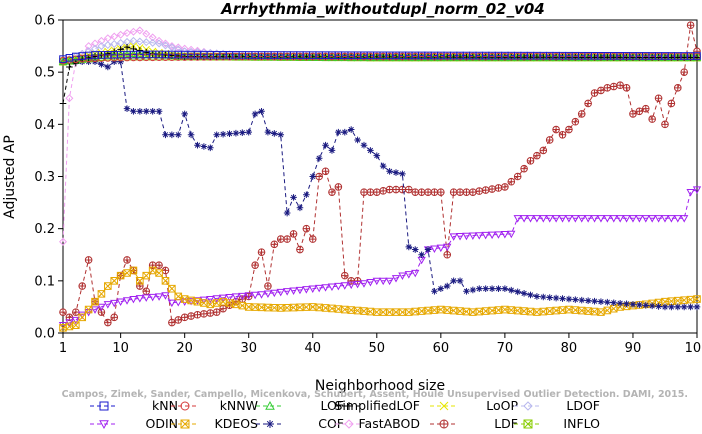 This screenshot has height=434, width=702. What do you see at coordinates (10, 177) in the screenshot?
I see `y-axis-label: Adjusted AP` at bounding box center [10, 177].